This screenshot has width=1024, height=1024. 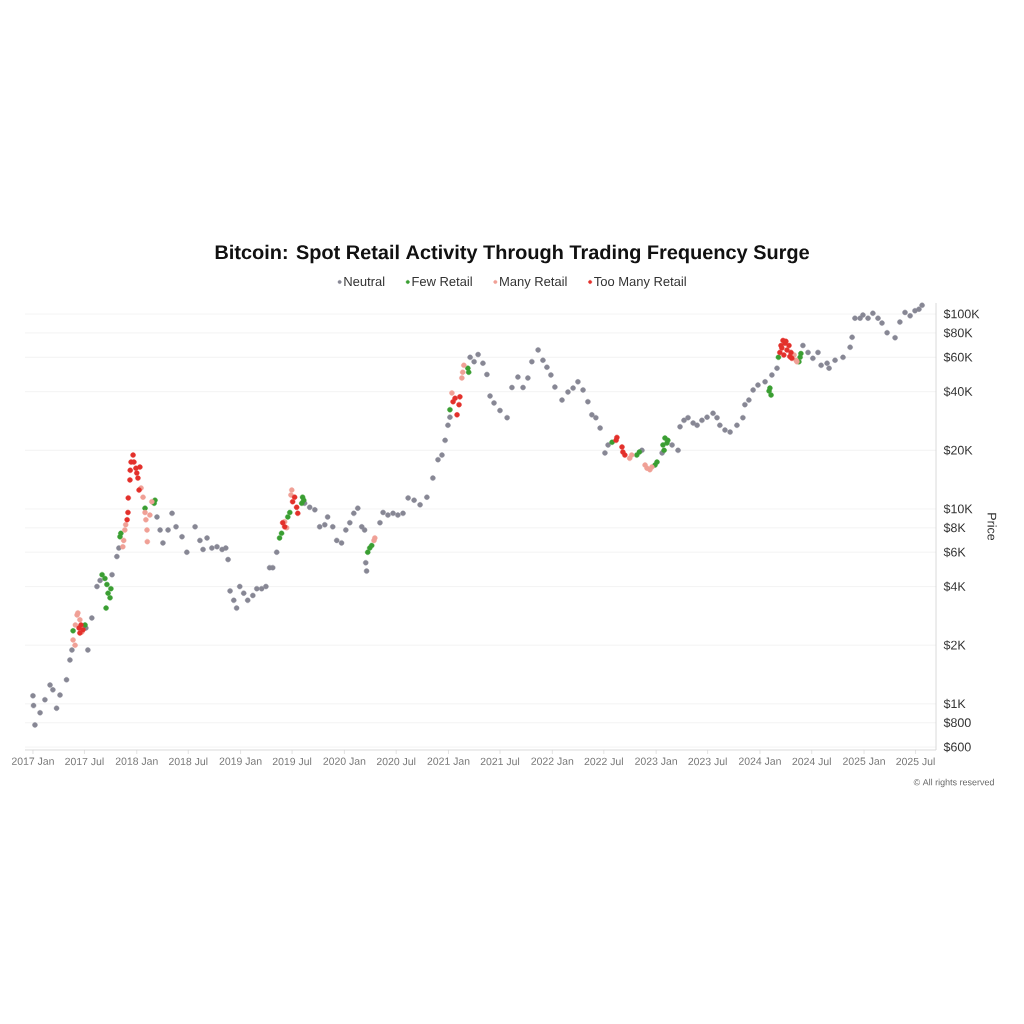 What do you see at coordinates (84, 761) in the screenshot?
I see `x-tick-label: 2017 Jul` at bounding box center [84, 761].